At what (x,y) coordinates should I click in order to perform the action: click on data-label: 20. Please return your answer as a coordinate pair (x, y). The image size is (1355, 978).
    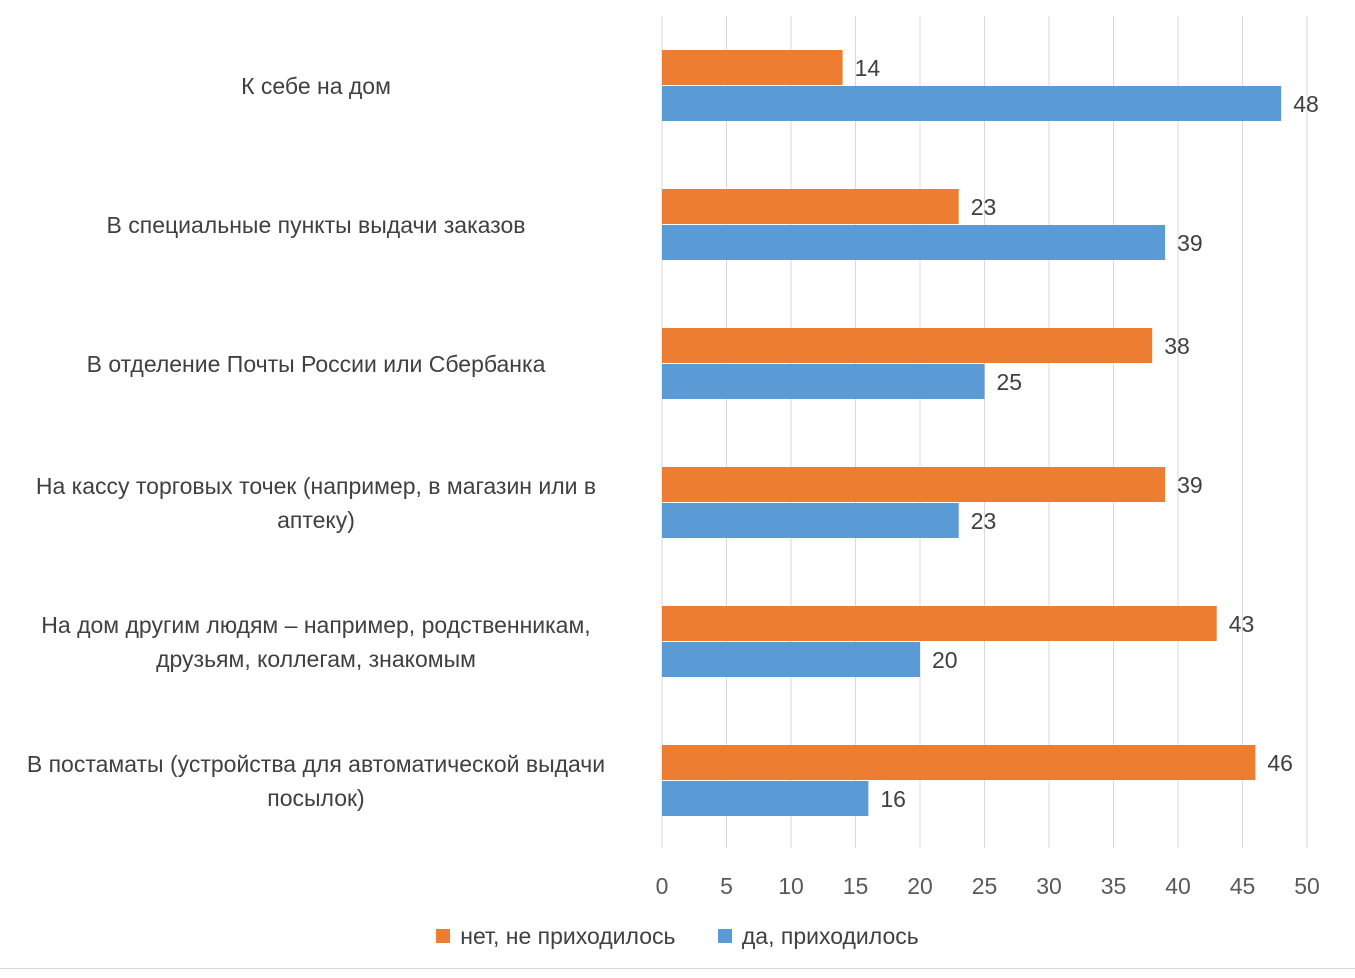
    Looking at the image, I should click on (945, 660).